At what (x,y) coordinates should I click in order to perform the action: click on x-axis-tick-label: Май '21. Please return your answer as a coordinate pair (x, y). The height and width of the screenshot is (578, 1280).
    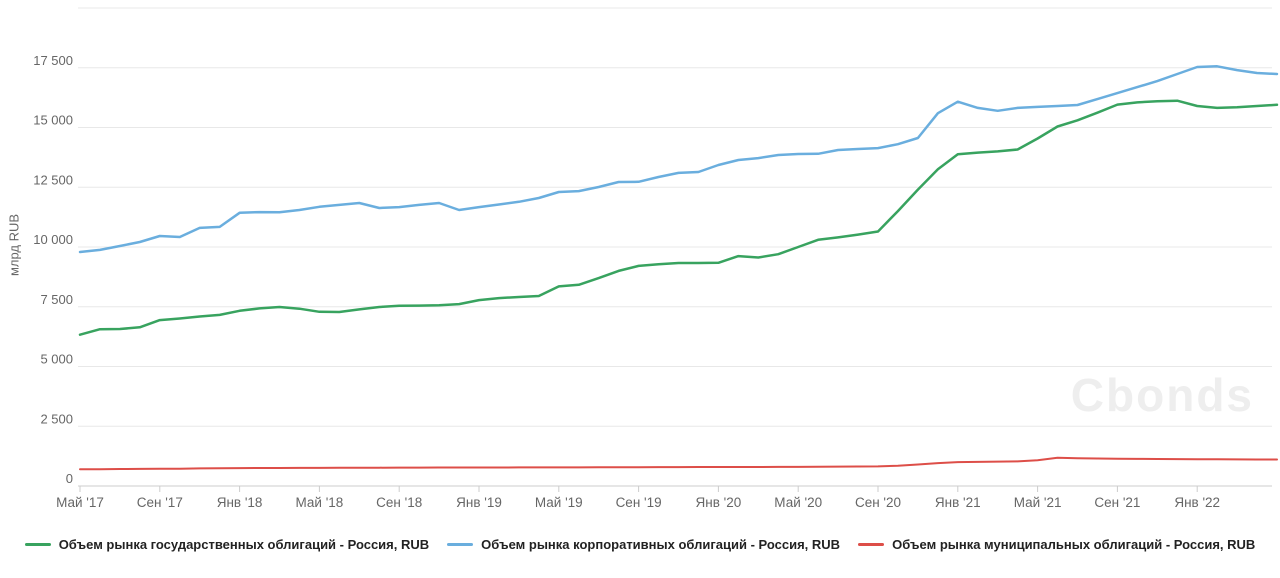
    Looking at the image, I should click on (1038, 502).